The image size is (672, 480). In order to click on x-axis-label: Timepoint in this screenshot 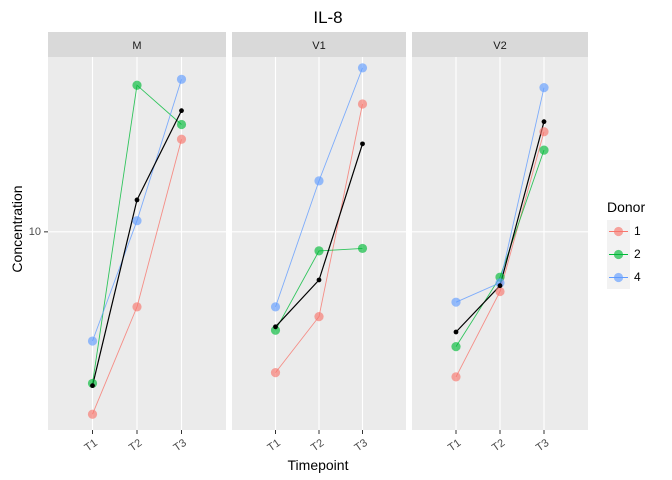, I will do `click(318, 465)`.